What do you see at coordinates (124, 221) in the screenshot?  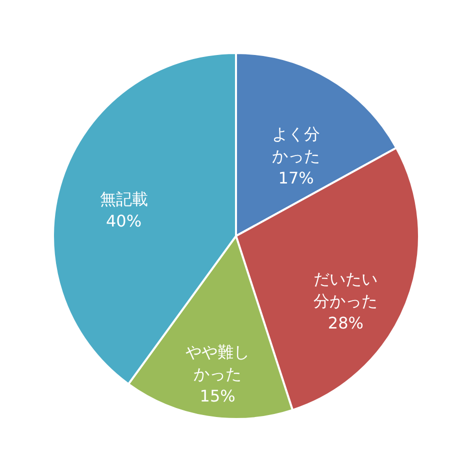 I see `data-label: 40%` at bounding box center [124, 221].